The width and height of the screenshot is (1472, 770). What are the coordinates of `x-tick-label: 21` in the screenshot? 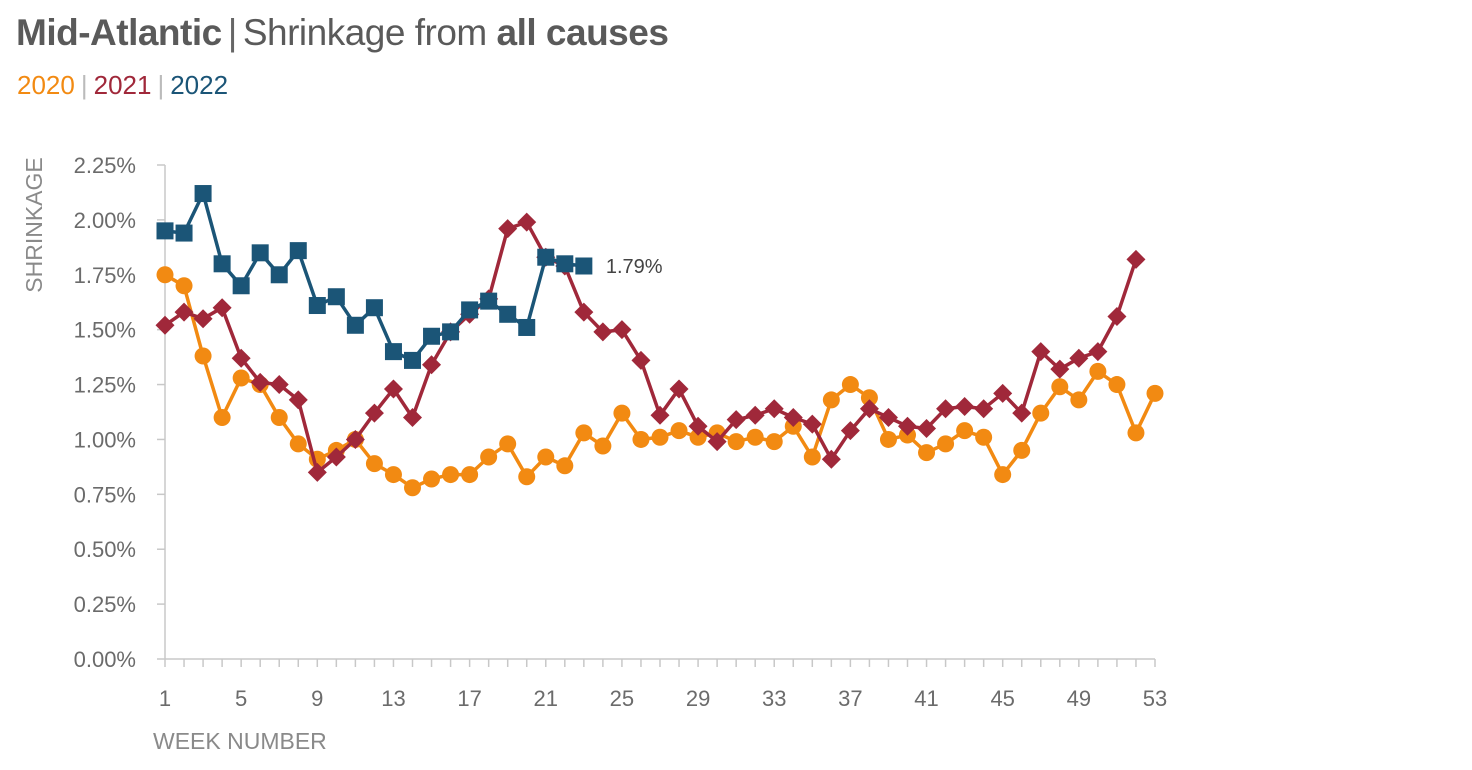 It's located at (546, 698).